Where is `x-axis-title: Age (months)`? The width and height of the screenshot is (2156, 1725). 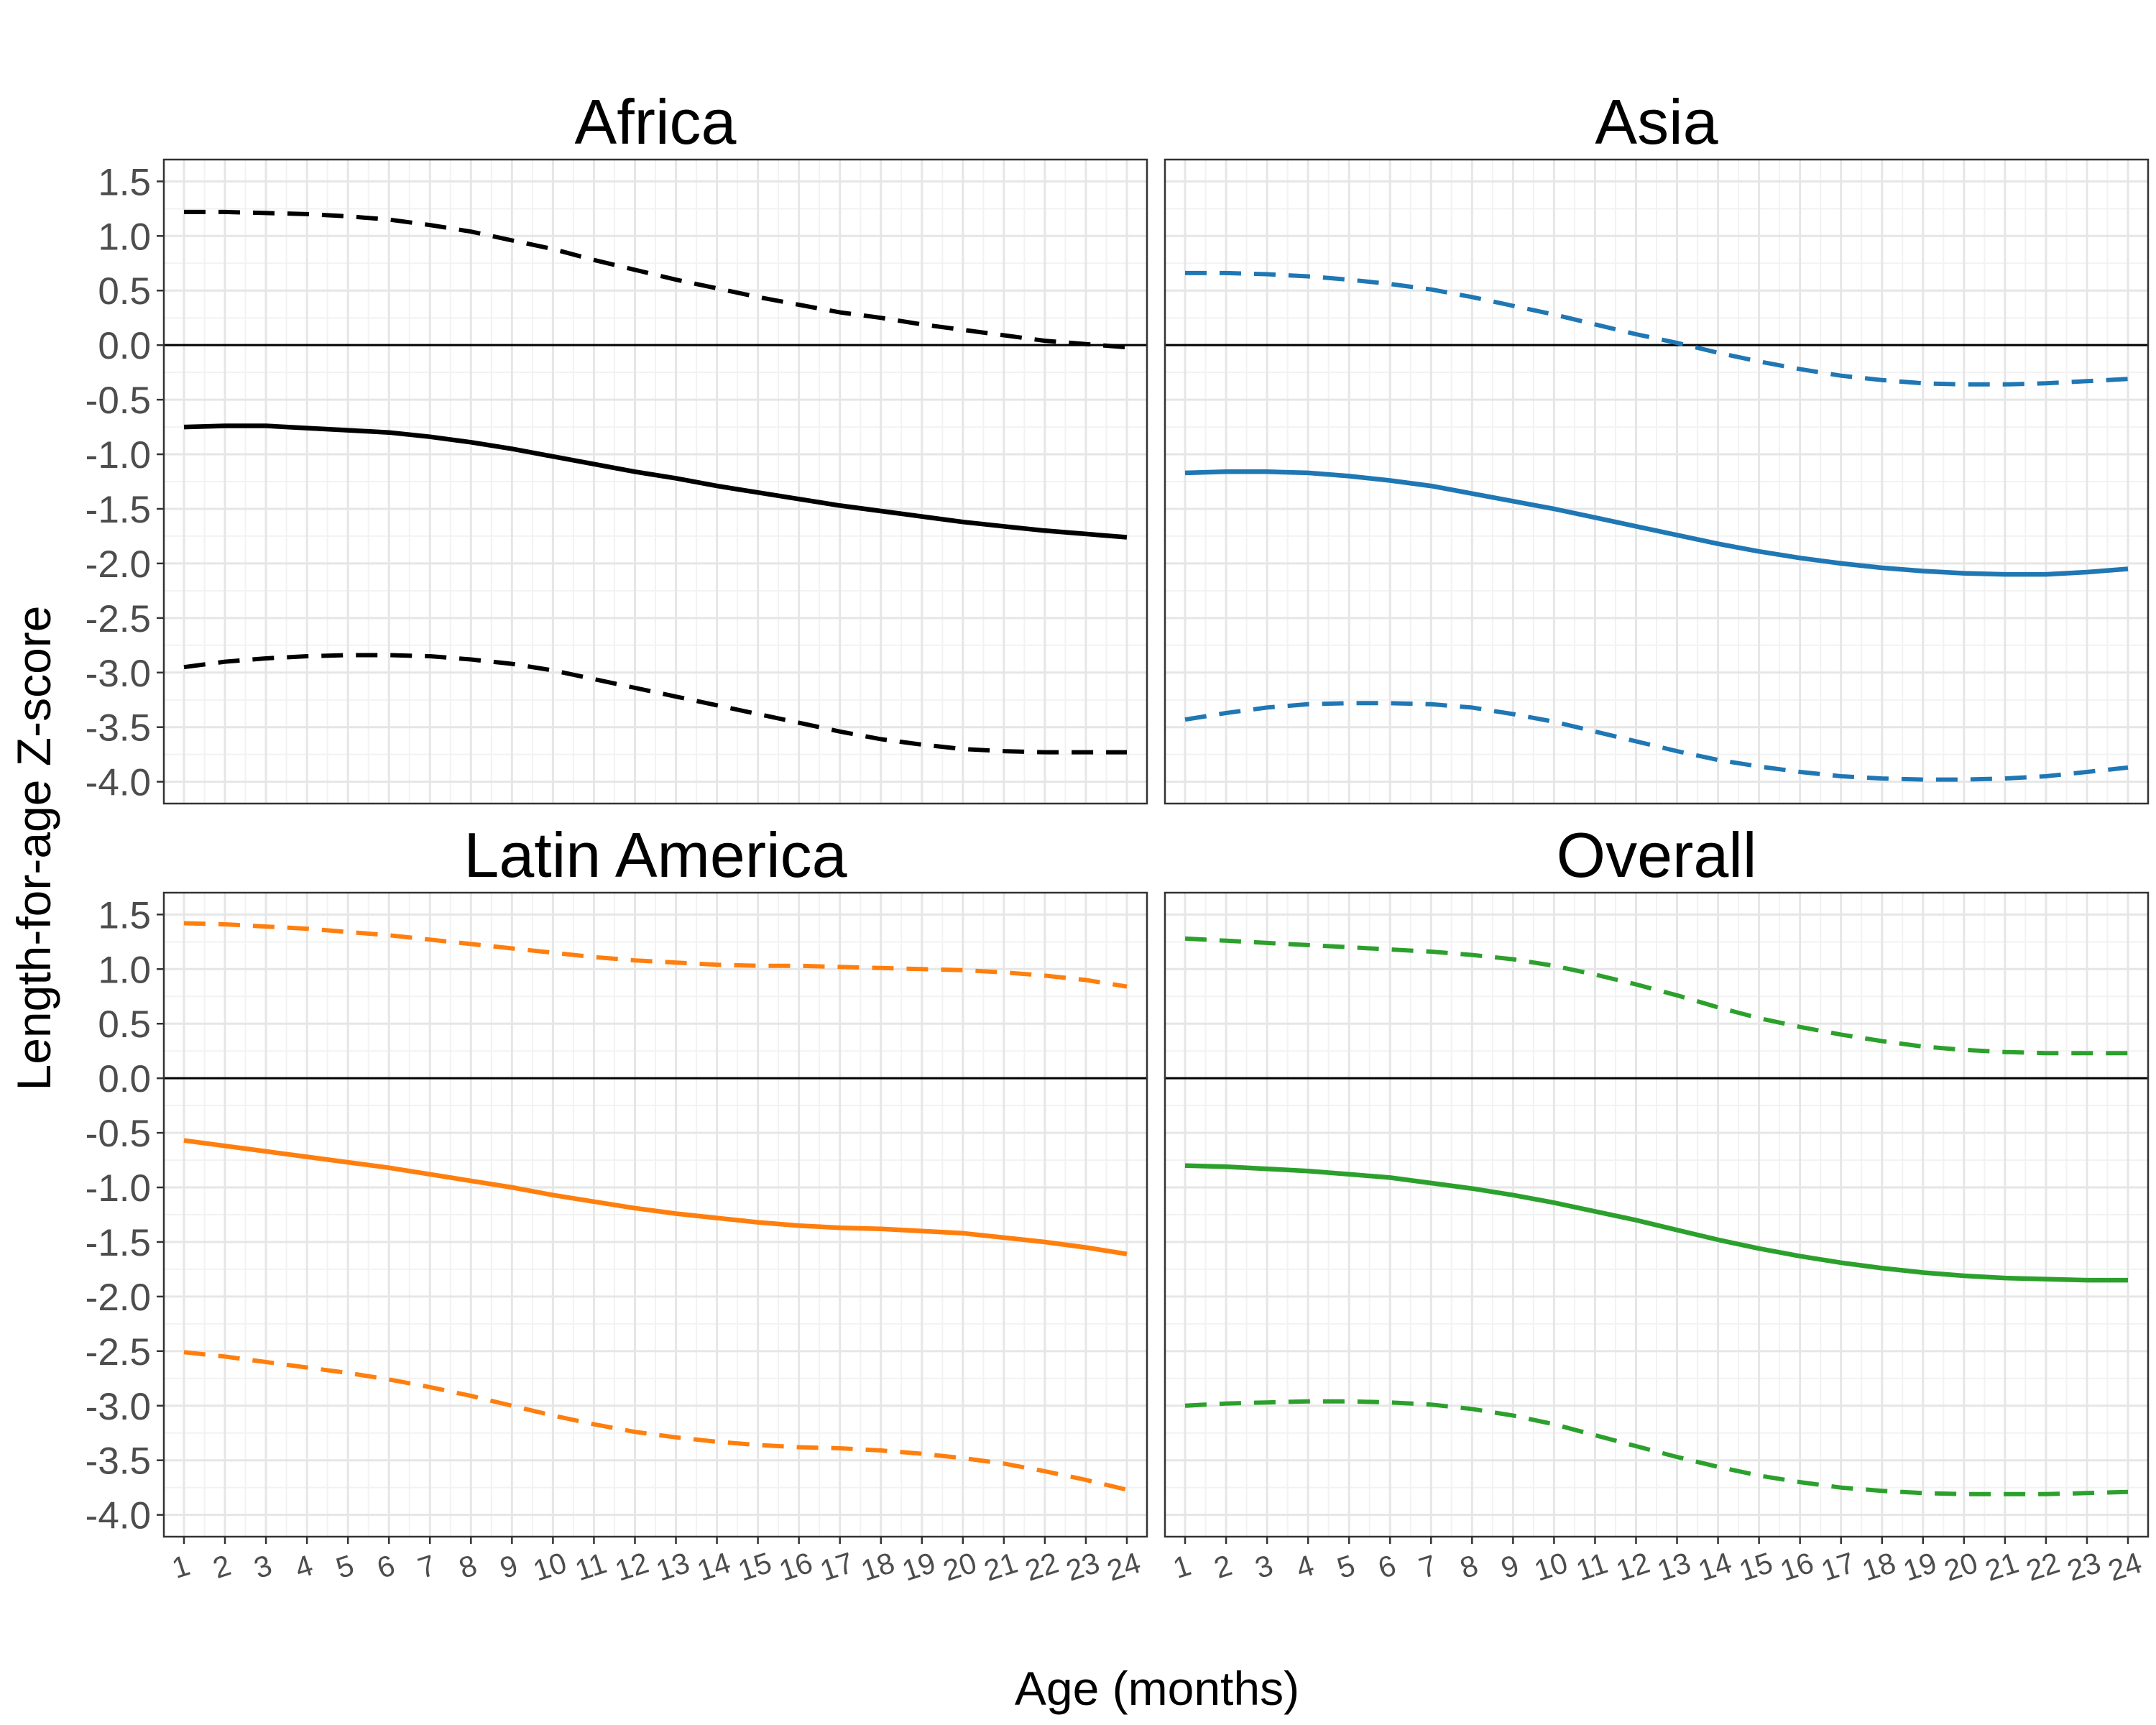 x-axis-title: Age (months) is located at coordinates (1157, 1688).